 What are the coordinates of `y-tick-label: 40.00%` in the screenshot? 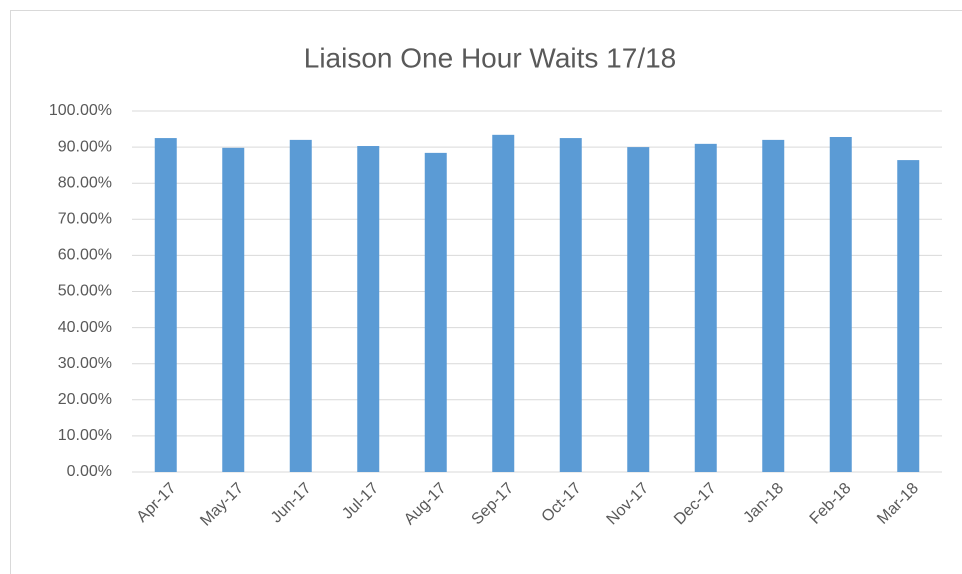 It's located at (85, 327).